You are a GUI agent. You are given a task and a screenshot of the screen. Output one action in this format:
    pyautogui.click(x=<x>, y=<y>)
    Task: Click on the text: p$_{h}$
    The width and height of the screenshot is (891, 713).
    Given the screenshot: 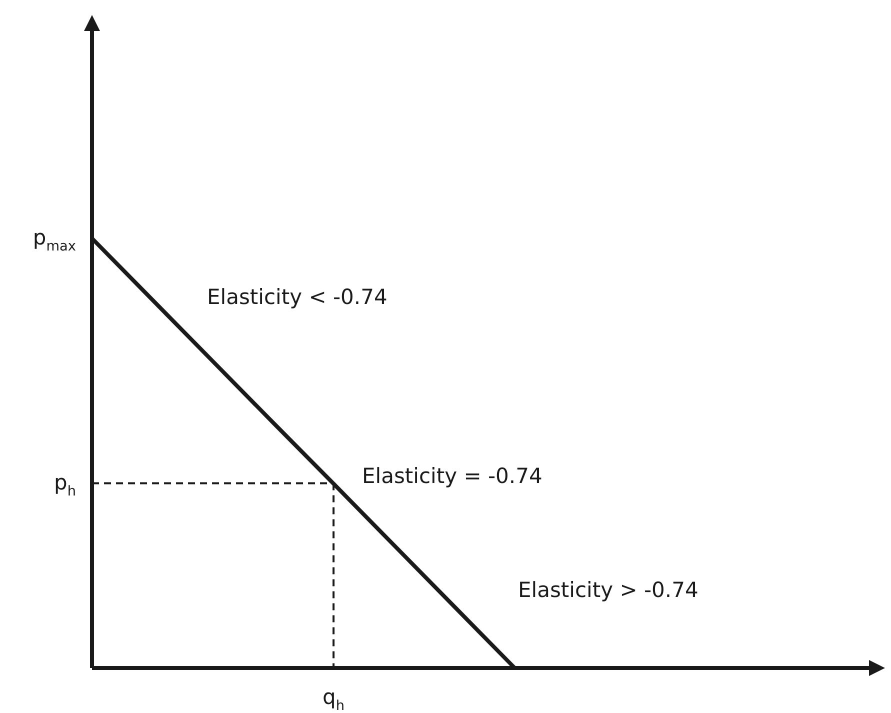 What is the action you would take?
    pyautogui.click(x=65, y=485)
    